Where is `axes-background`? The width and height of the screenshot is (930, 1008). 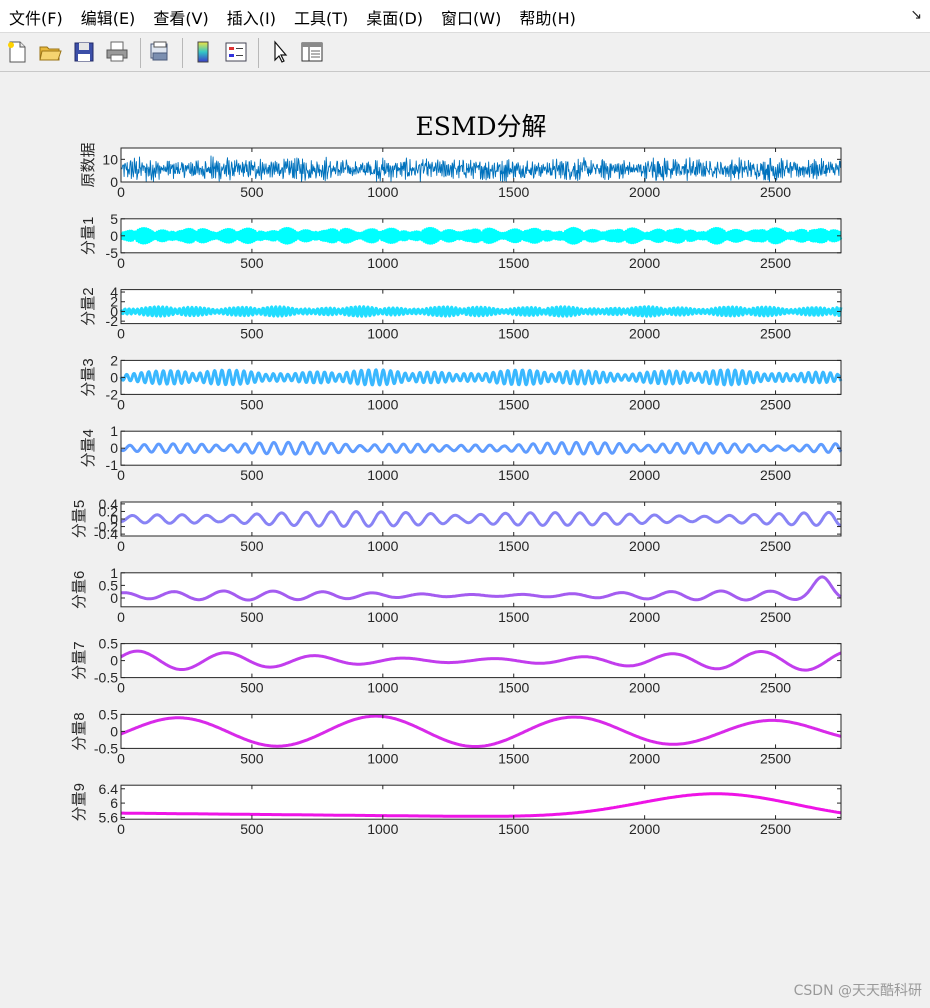 axes-background is located at coordinates (481, 519).